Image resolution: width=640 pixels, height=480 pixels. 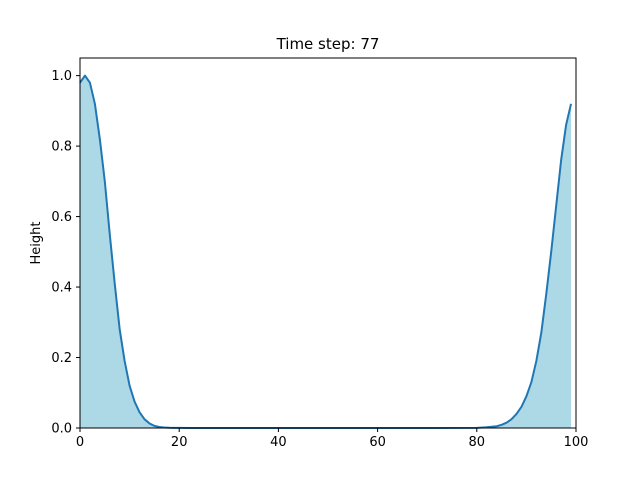 I want to click on x-tick-label: 40, so click(x=278, y=442).